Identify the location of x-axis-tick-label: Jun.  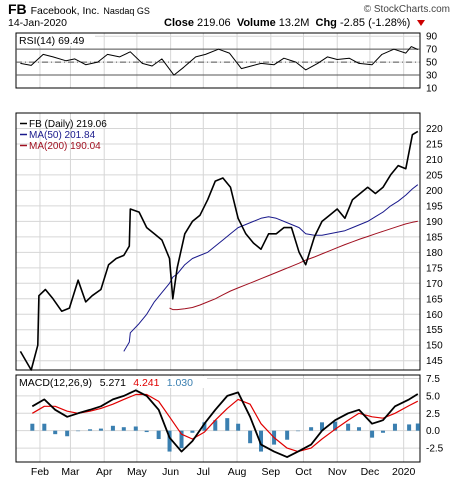
(170, 472).